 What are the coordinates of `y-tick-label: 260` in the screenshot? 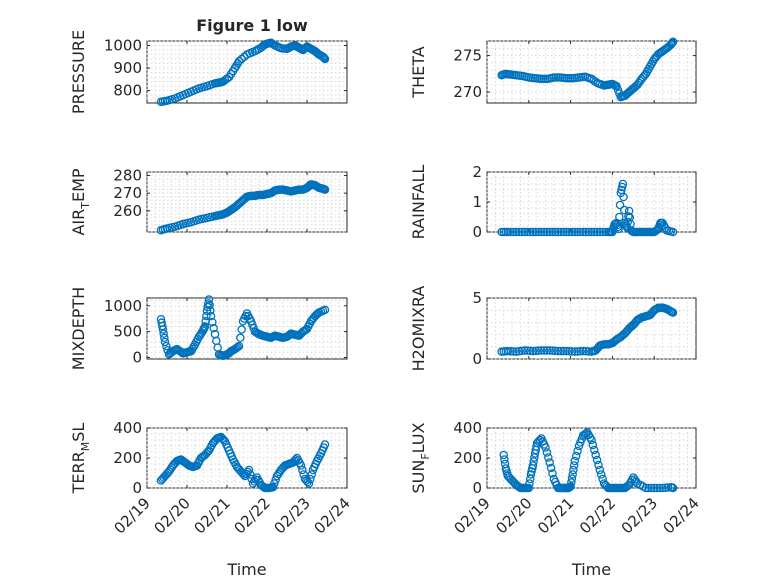 It's located at (127, 211).